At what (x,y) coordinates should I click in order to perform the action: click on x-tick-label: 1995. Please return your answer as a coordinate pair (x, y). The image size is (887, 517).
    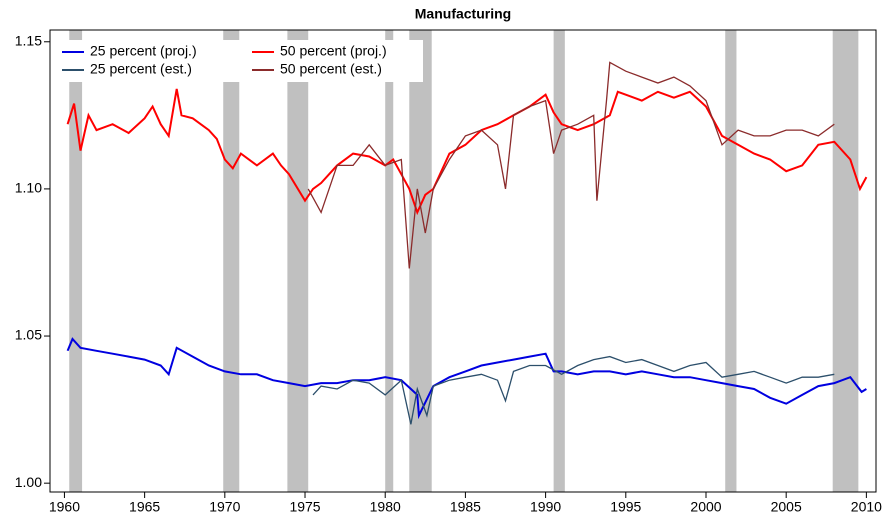
    Looking at the image, I should click on (625, 507).